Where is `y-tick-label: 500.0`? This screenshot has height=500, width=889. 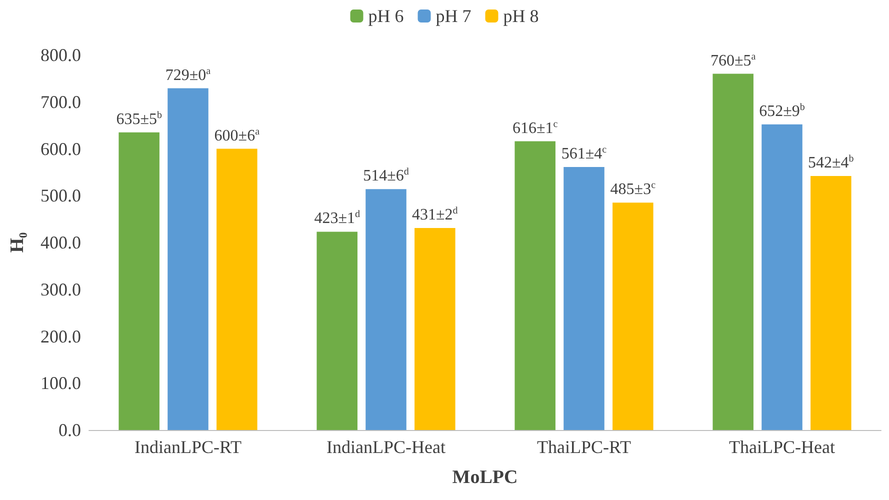 y-tick-label: 500.0 is located at coordinates (60, 196).